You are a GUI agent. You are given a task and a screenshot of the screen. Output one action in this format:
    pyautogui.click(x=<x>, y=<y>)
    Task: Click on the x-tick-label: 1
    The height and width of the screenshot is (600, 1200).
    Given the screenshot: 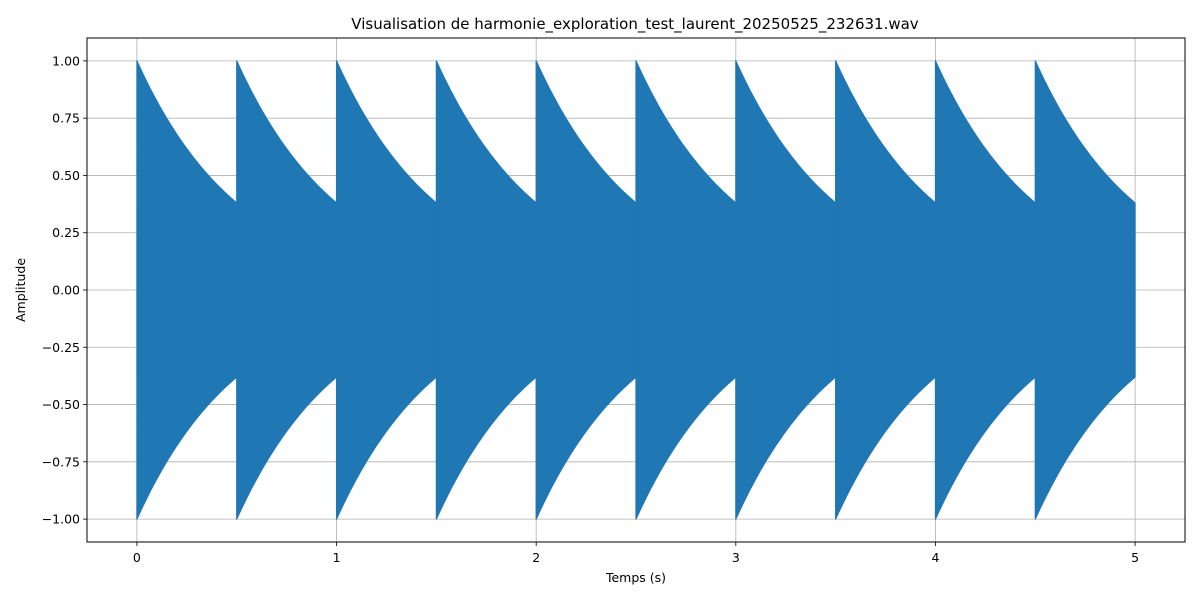 What is the action you would take?
    pyautogui.click(x=337, y=557)
    